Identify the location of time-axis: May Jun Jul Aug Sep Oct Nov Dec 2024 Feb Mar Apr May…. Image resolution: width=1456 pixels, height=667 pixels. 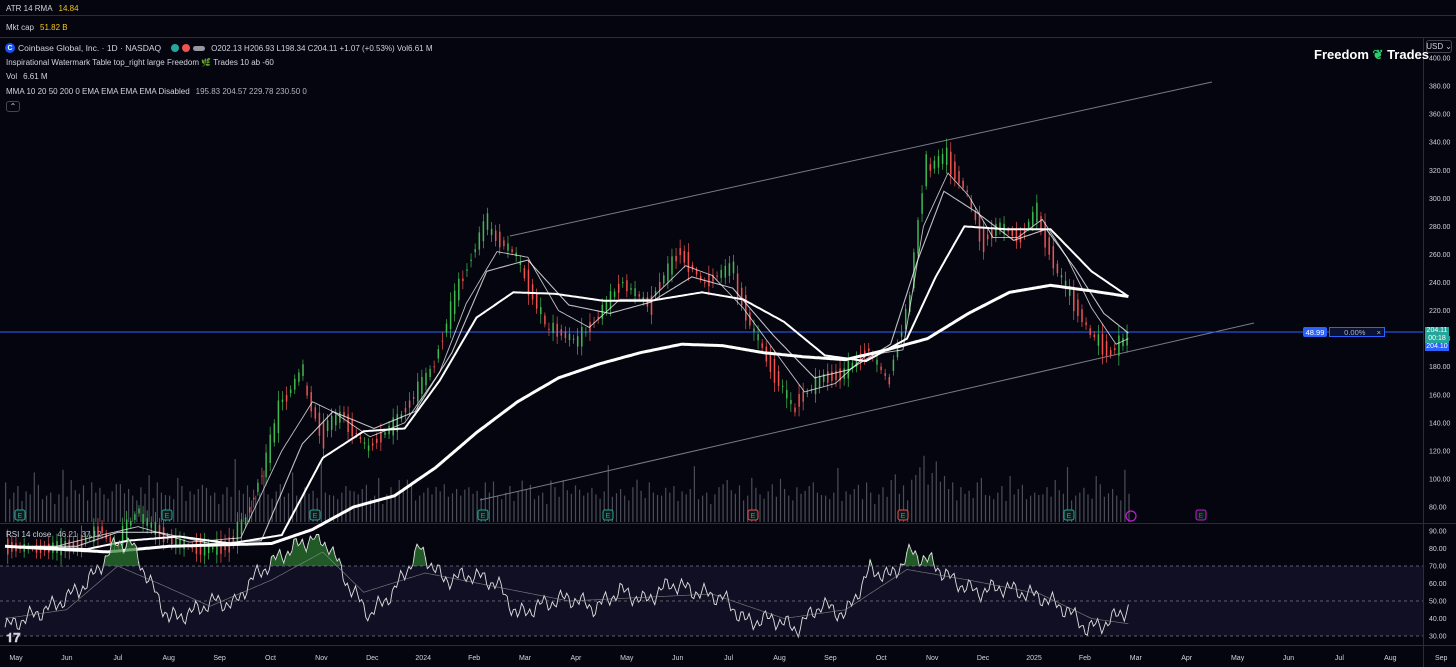
(728, 658).